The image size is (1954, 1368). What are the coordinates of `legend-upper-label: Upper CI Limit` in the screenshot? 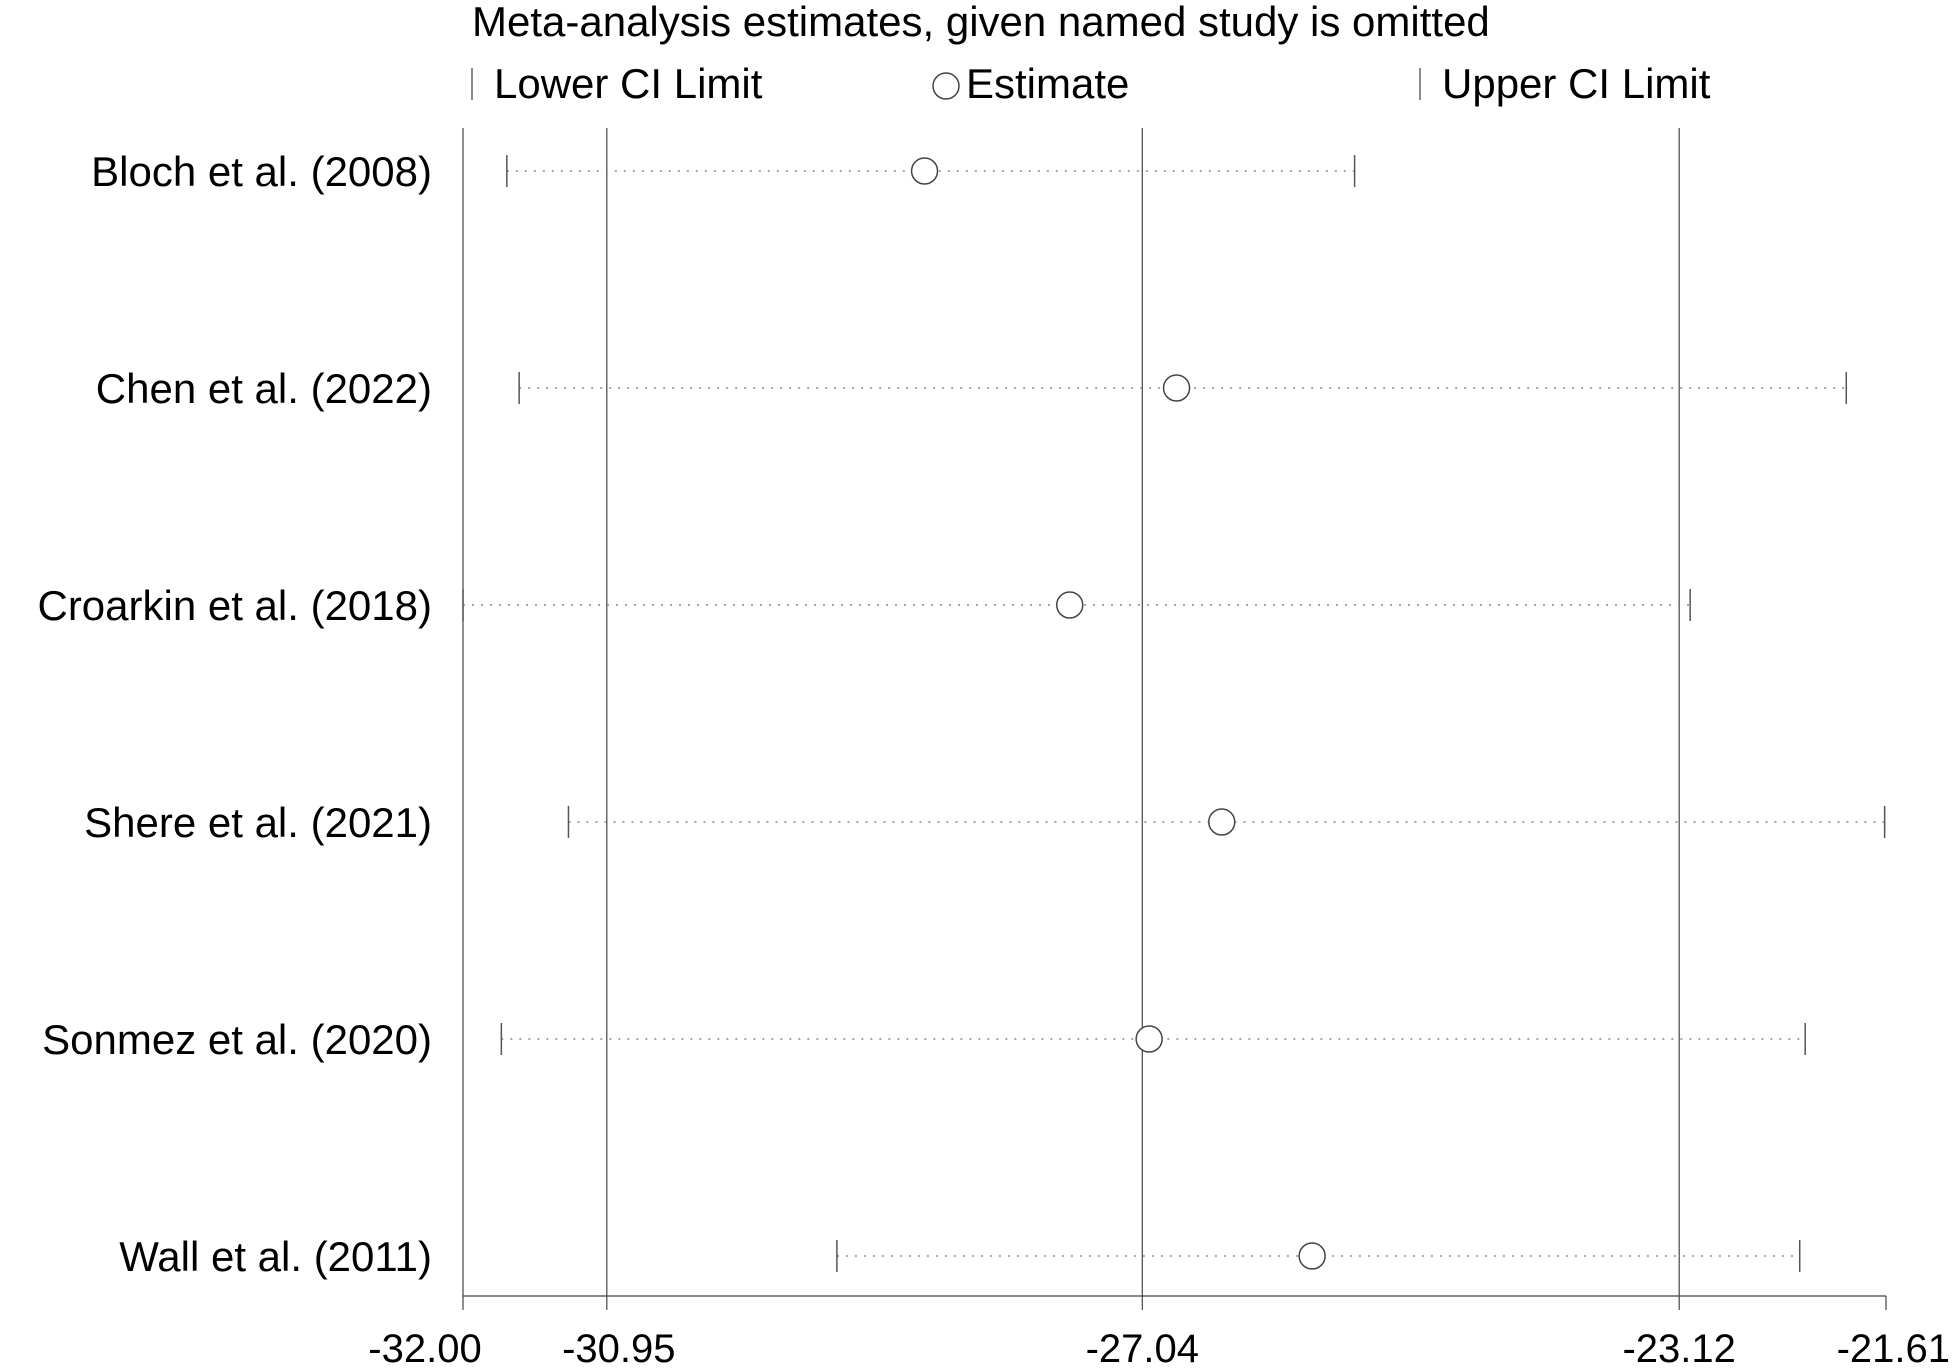 It's located at (1576, 83).